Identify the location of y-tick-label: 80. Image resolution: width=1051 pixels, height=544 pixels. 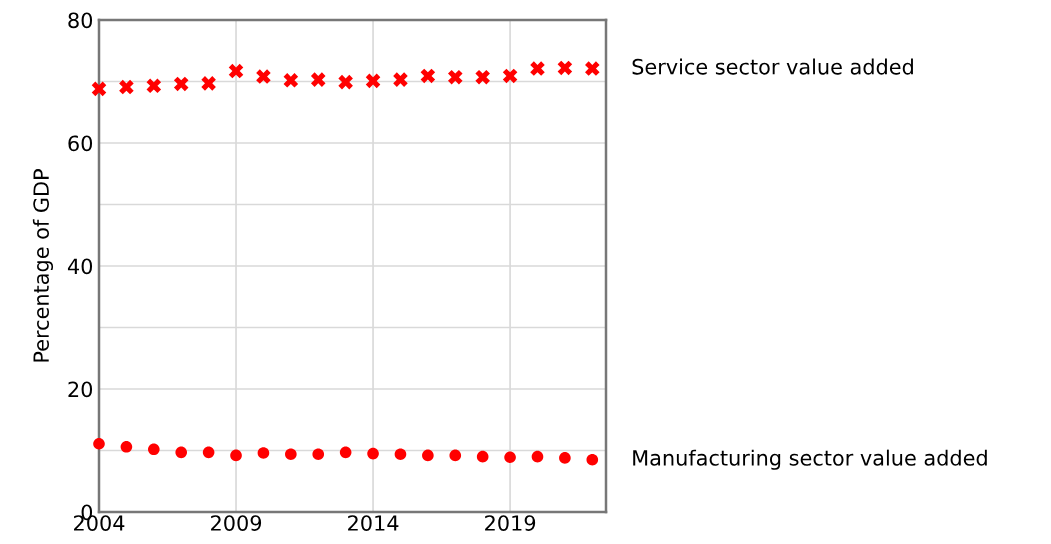
(80, 20).